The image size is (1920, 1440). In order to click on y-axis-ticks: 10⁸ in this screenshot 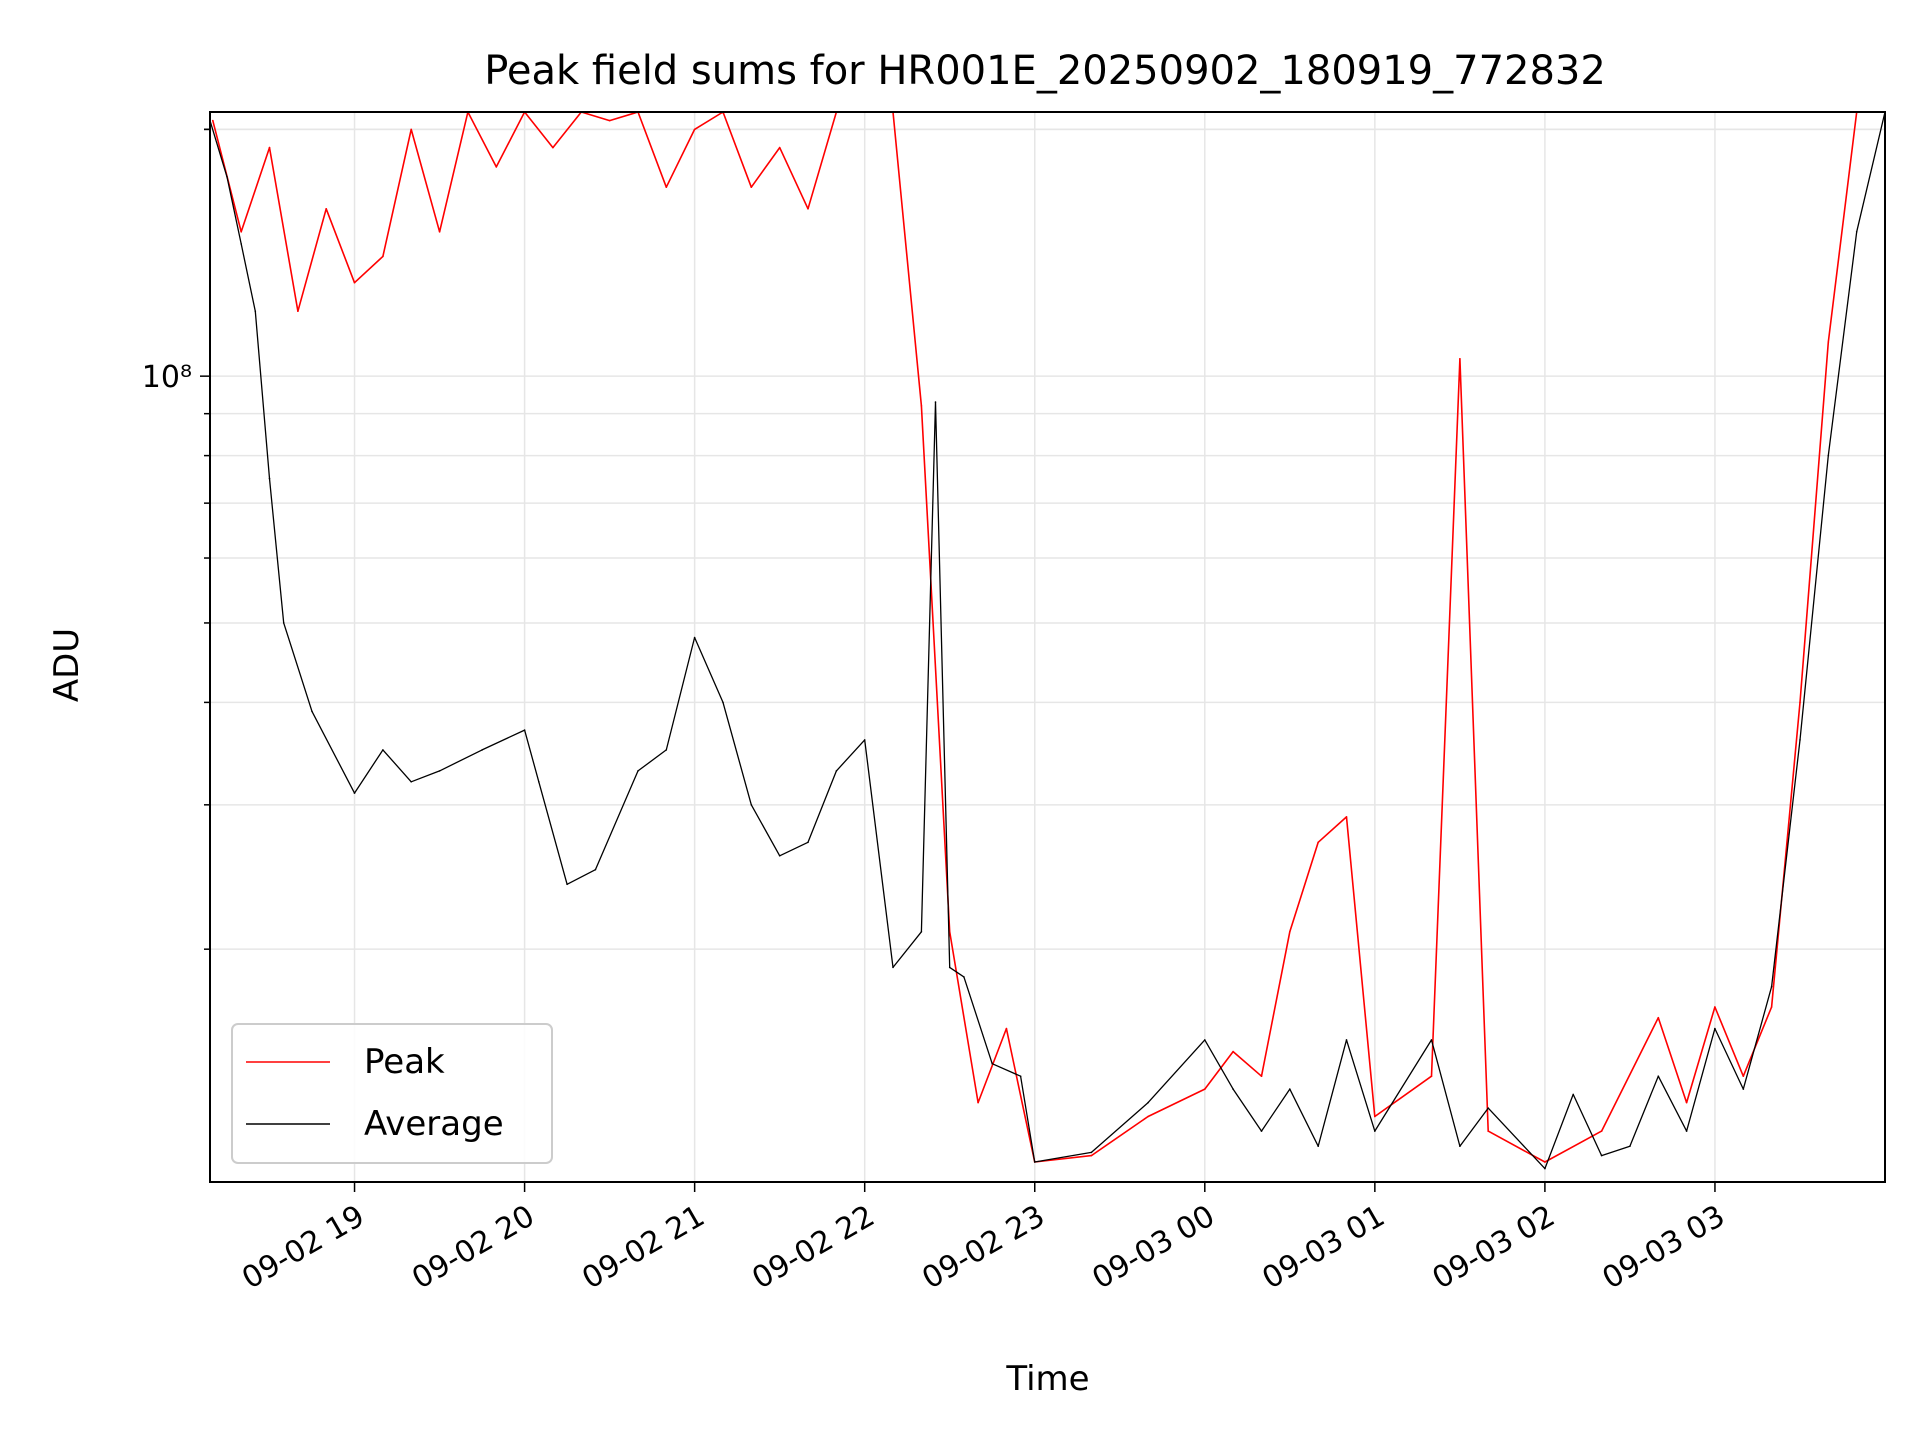, I will do `click(176, 539)`.